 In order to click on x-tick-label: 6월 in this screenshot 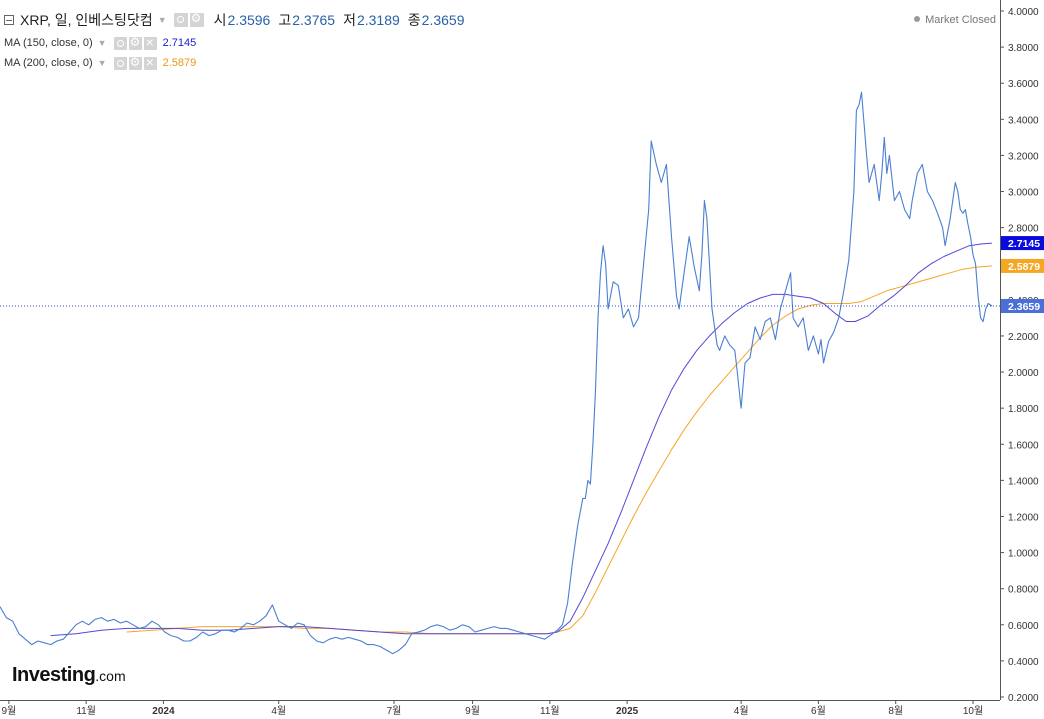, I will do `click(818, 711)`.